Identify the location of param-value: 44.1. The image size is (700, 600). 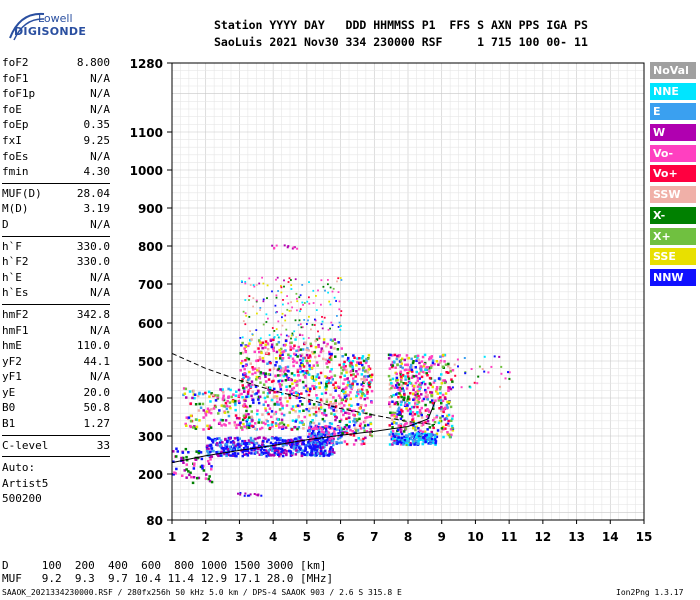
(97, 361).